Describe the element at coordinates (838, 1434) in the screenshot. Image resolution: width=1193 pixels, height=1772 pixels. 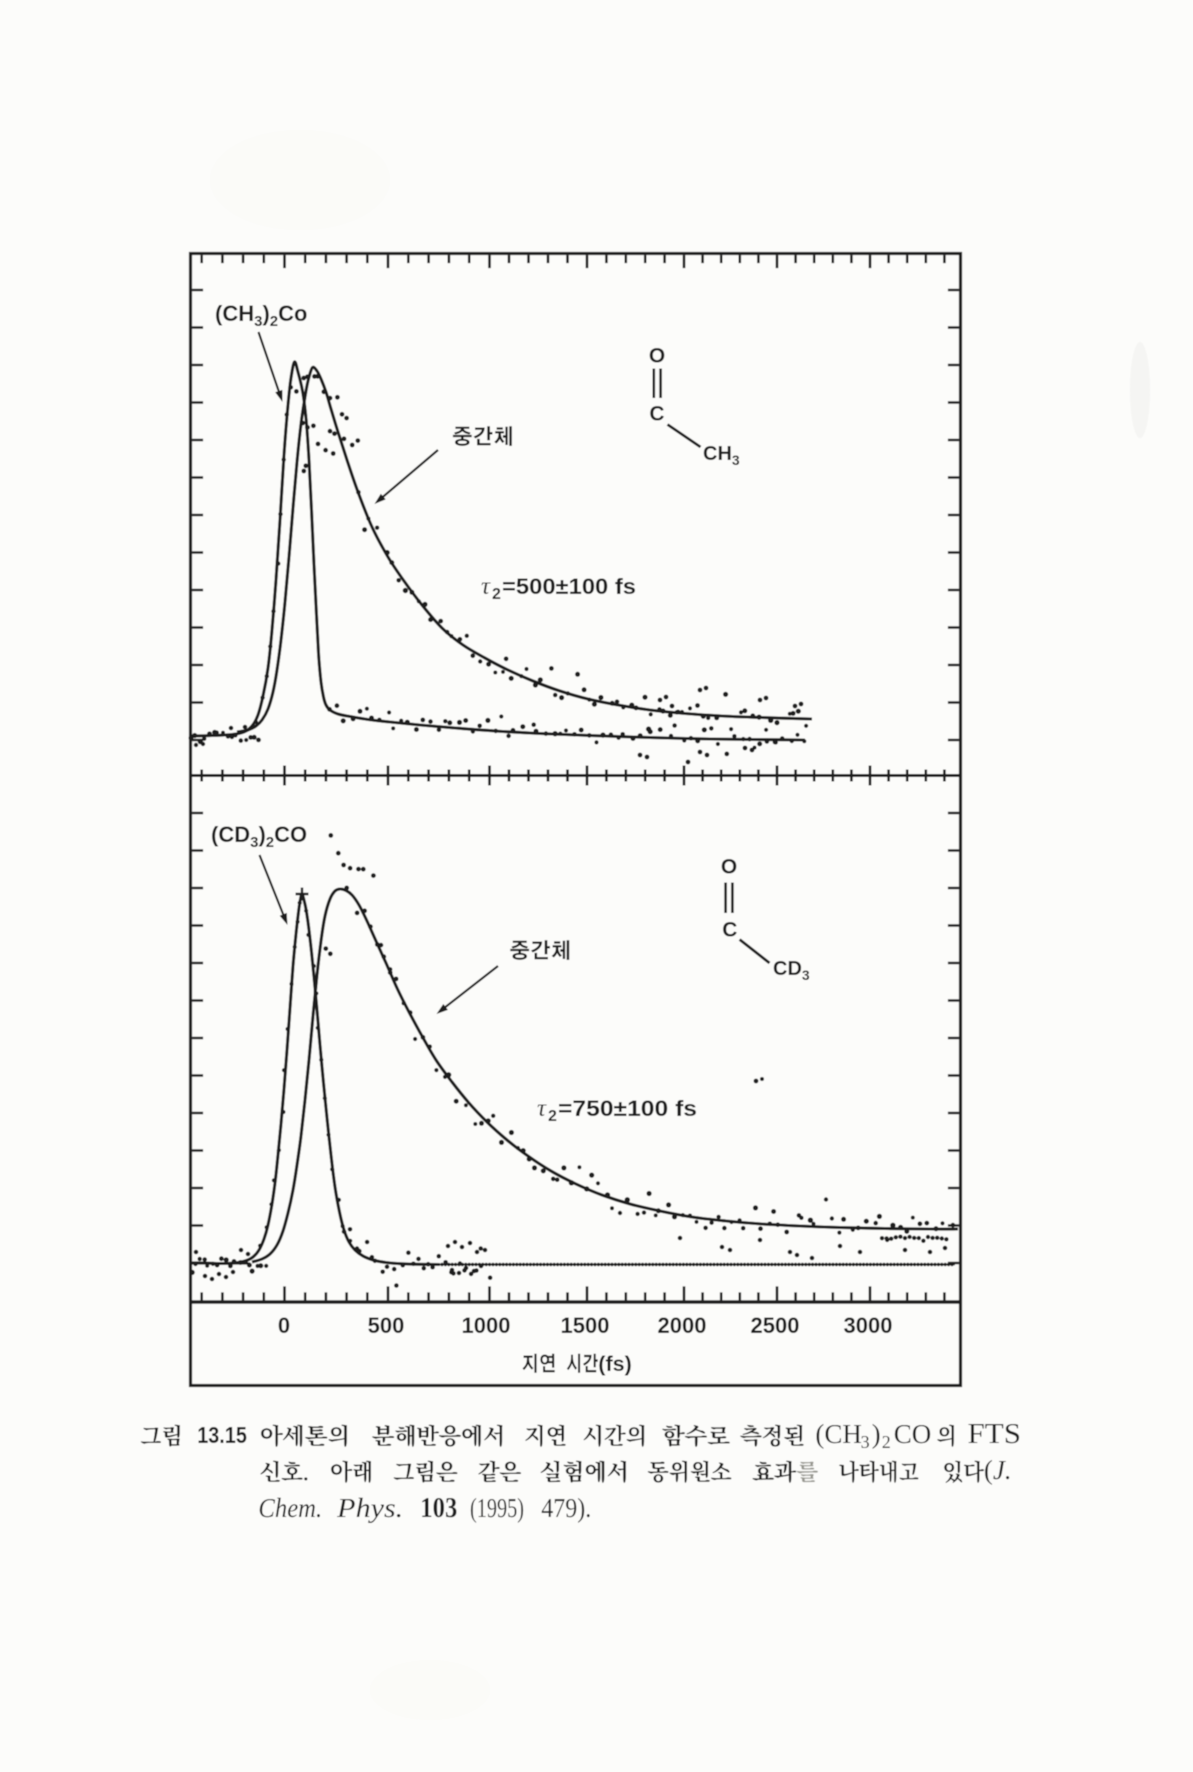
I see `svg-text: (CH` at that location.